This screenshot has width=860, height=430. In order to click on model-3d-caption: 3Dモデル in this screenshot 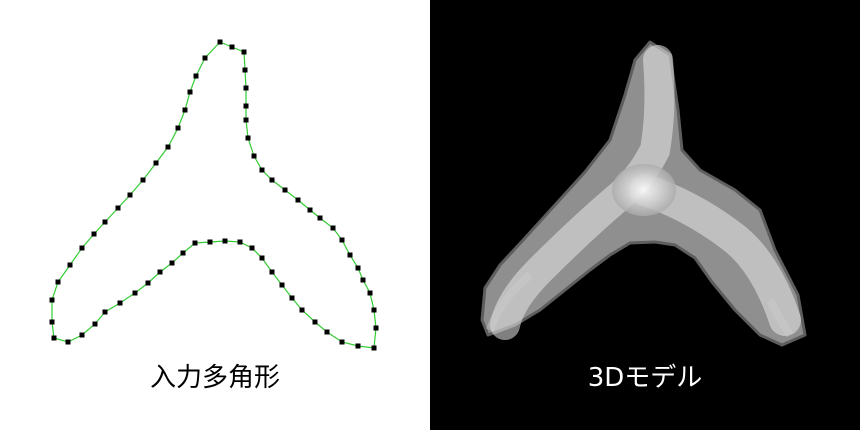, I will do `click(645, 378)`.